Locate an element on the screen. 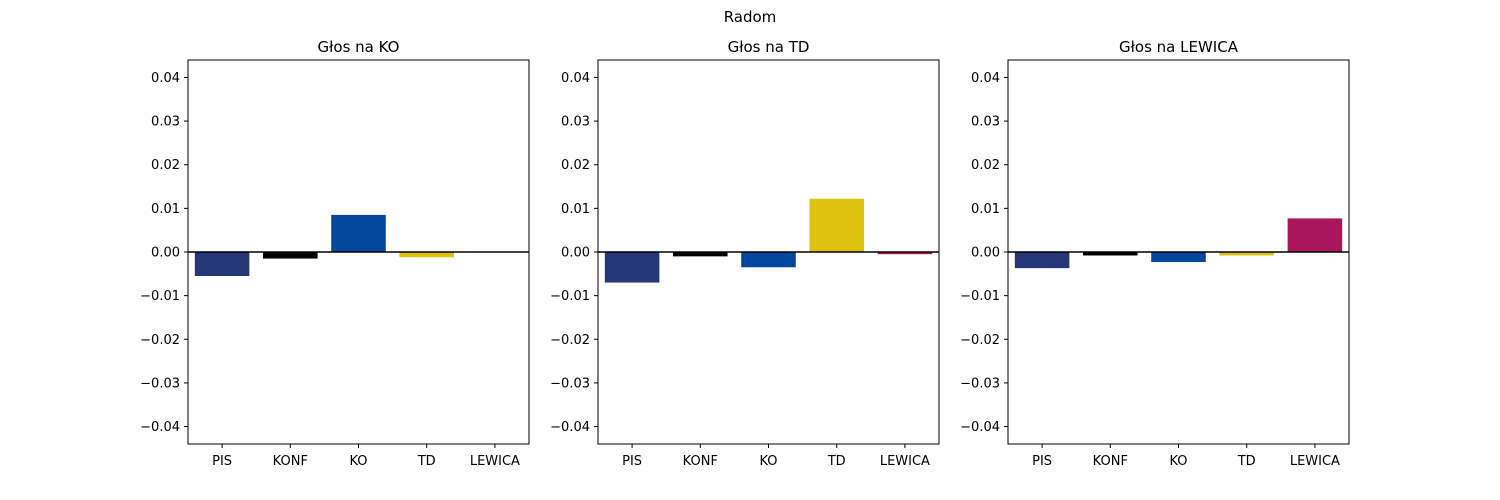 The width and height of the screenshot is (1500, 500). subplot-title: Głos na LEWICA is located at coordinates (1179, 47).